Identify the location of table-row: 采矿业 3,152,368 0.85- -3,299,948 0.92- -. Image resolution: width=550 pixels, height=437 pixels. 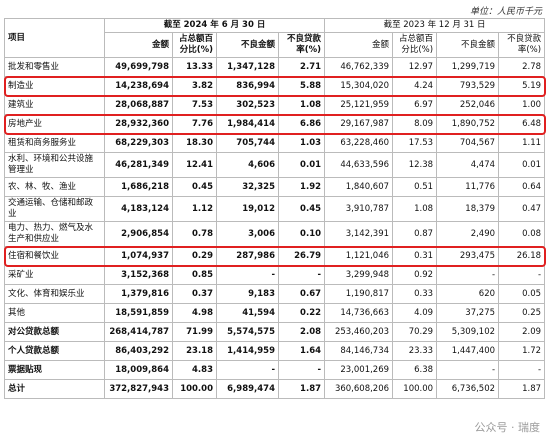
(275, 275).